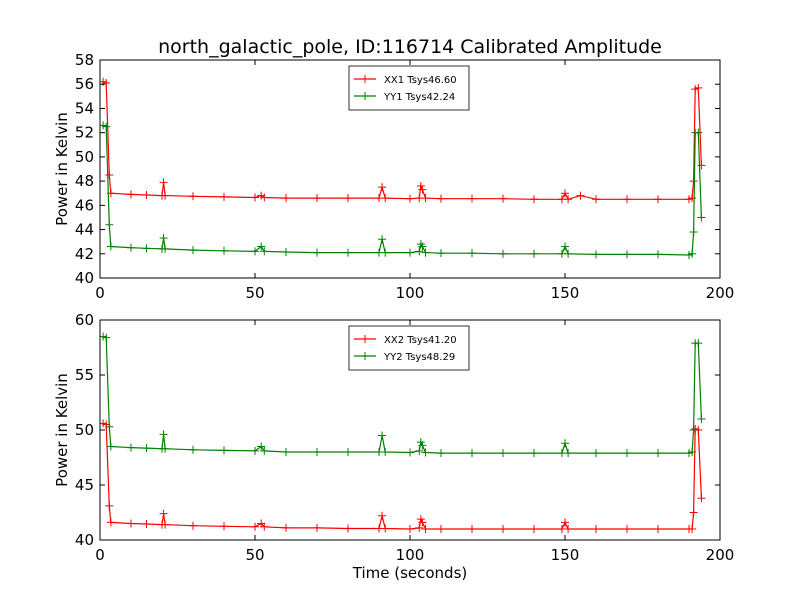 The width and height of the screenshot is (800, 600). Describe the element at coordinates (254, 555) in the screenshot. I see `x-tick-label: 50` at that location.